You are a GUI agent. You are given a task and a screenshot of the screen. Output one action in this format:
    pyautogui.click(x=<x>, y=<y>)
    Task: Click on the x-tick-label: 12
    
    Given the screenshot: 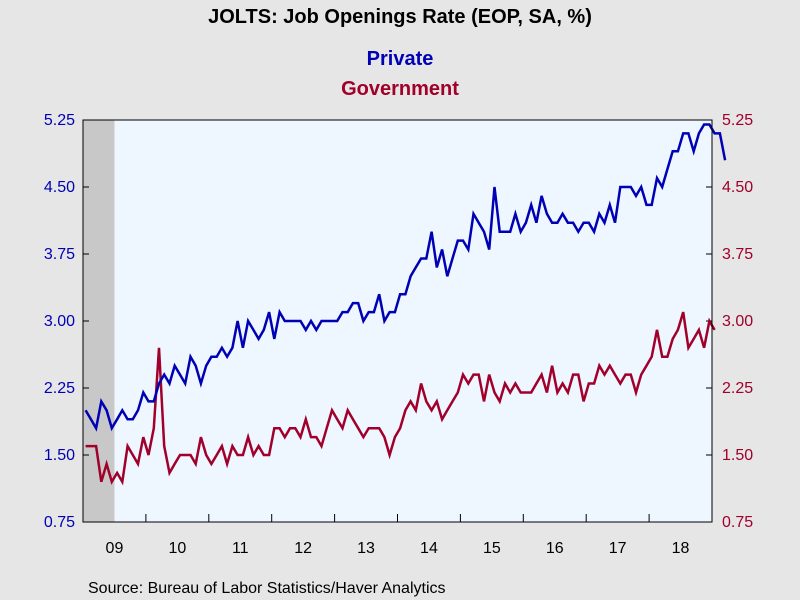 What is the action you would take?
    pyautogui.click(x=303, y=548)
    